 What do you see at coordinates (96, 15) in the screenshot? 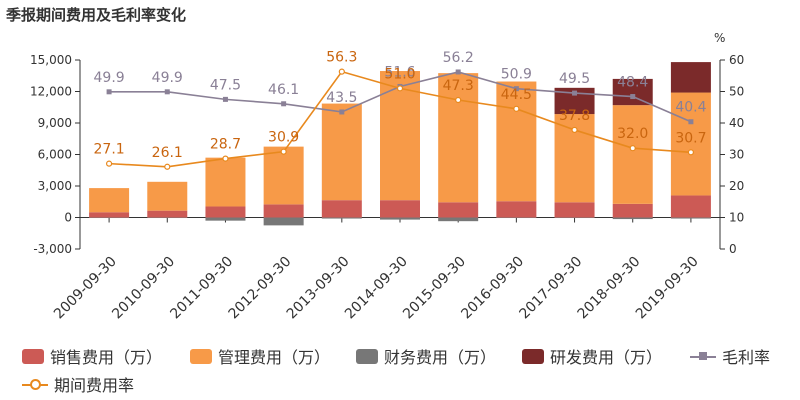
I see `chart-title: 季报期间费用及毛利率变化` at bounding box center [96, 15].